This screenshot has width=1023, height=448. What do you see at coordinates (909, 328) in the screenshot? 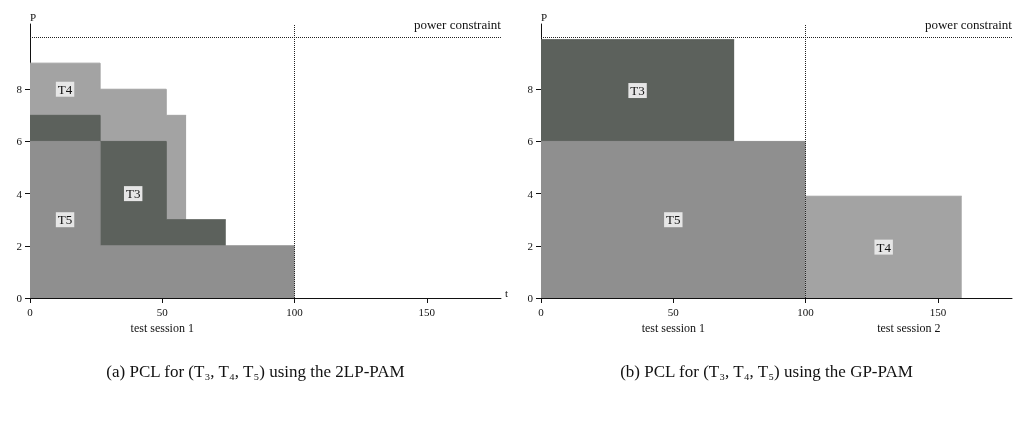
I see `text: test session 2` at bounding box center [909, 328].